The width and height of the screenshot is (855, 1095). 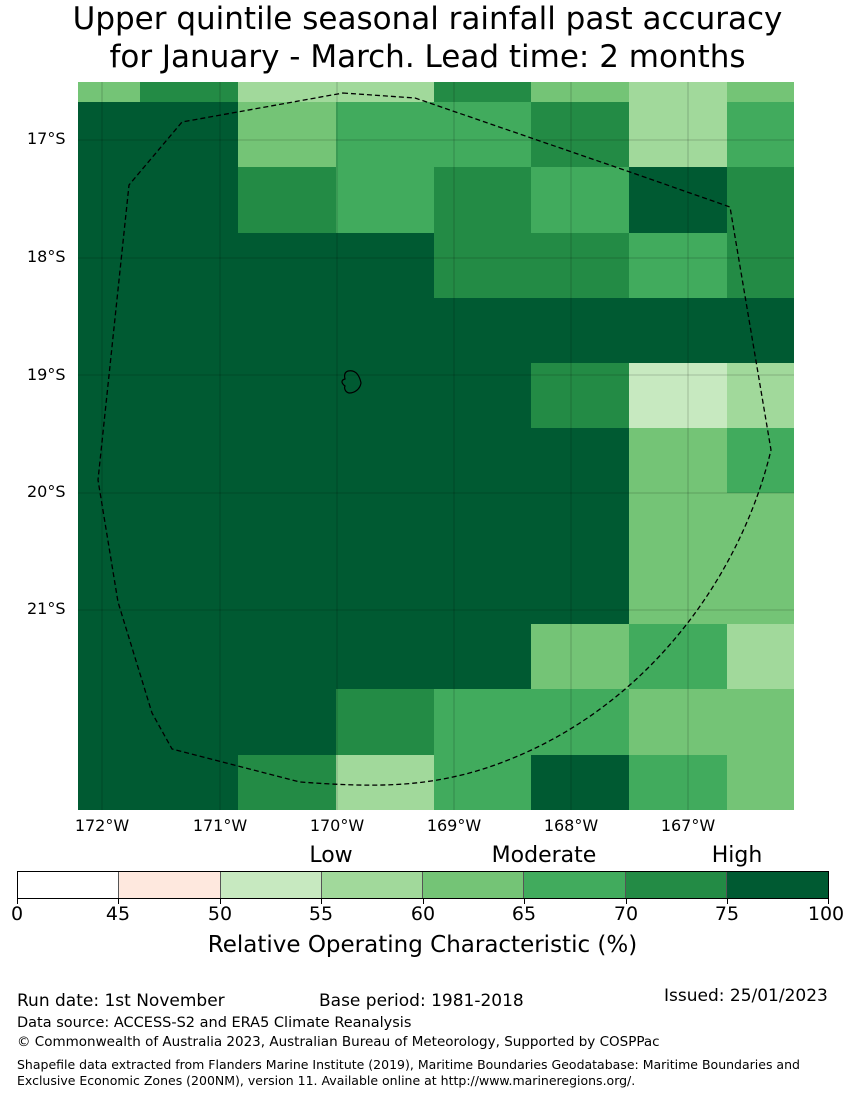 What do you see at coordinates (626, 914) in the screenshot?
I see `colorbar-tick-label-70: 70` at bounding box center [626, 914].